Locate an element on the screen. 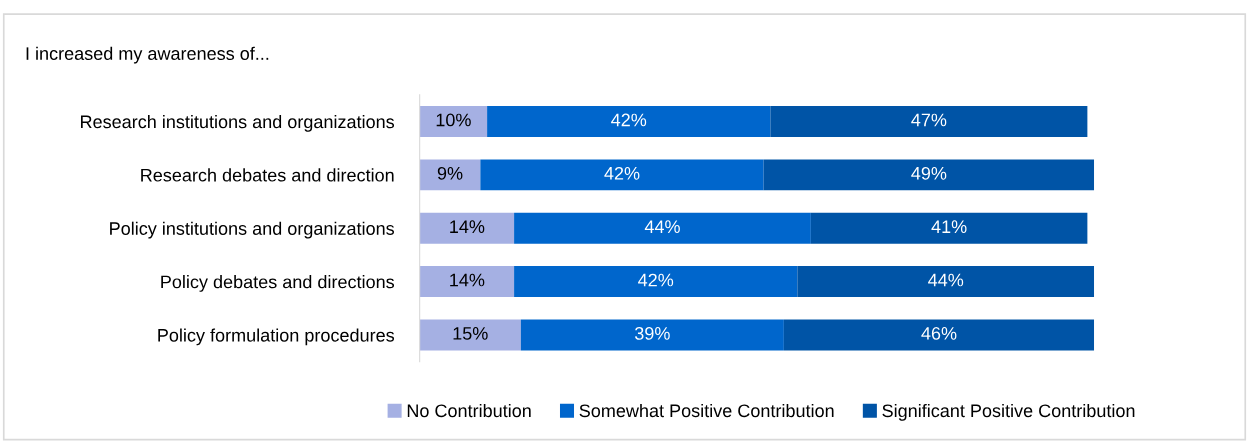 The image size is (1249, 441). data-label: 47% is located at coordinates (929, 120).